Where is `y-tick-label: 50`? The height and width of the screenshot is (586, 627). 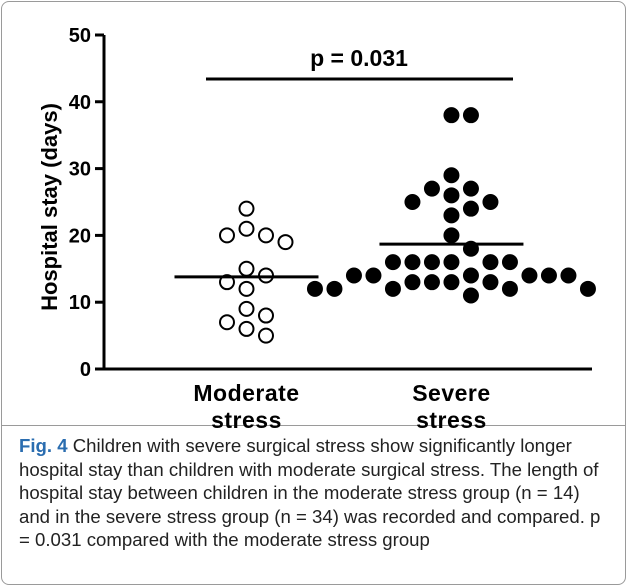
y-tick-label: 50 is located at coordinates (80, 36).